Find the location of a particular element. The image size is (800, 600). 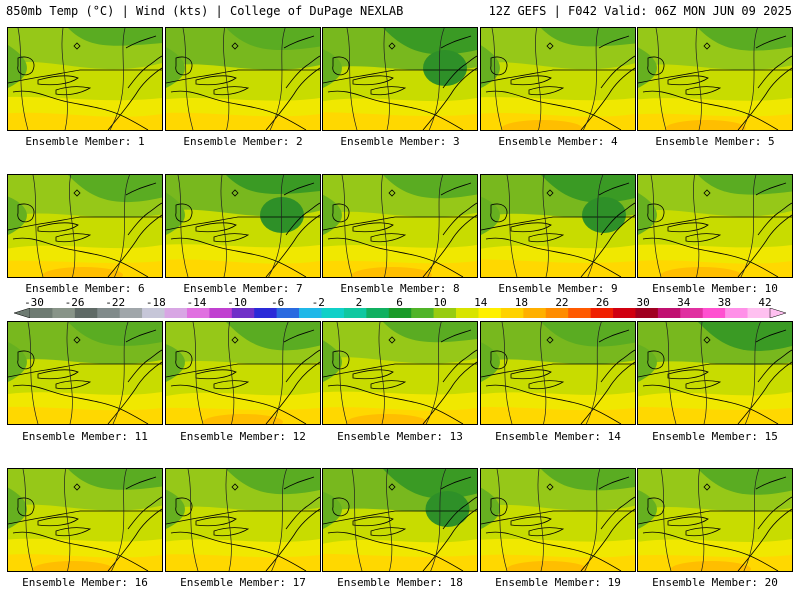

colorbar-tick-label: -26 is located at coordinates (74, 302).